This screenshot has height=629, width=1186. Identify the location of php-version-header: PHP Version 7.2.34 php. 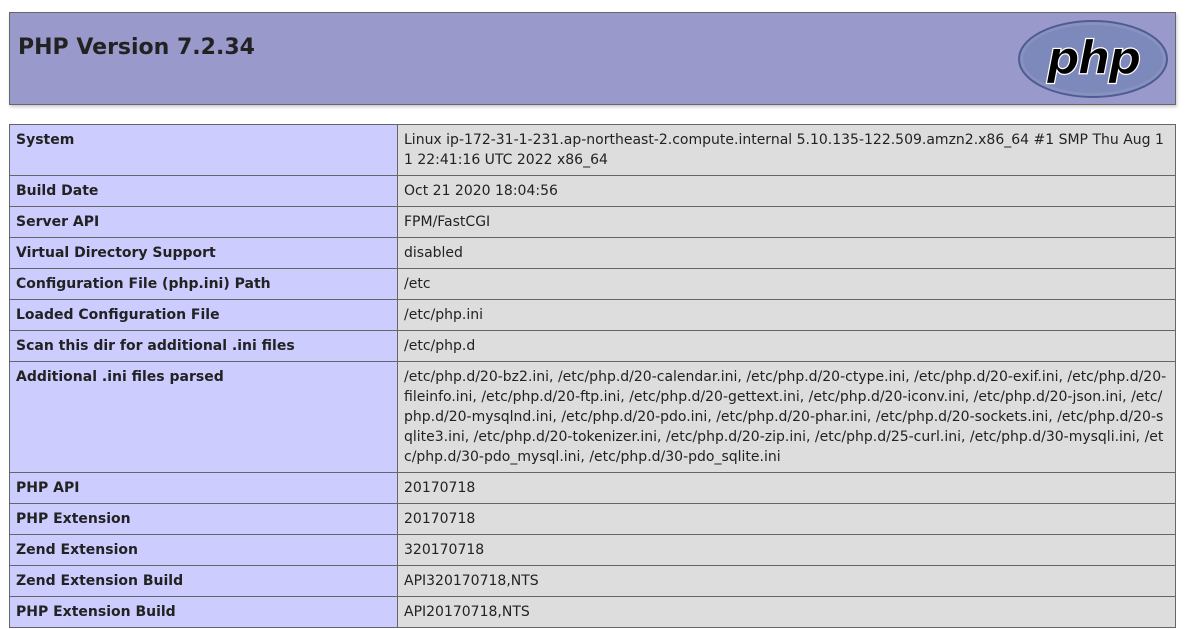
(592, 58).